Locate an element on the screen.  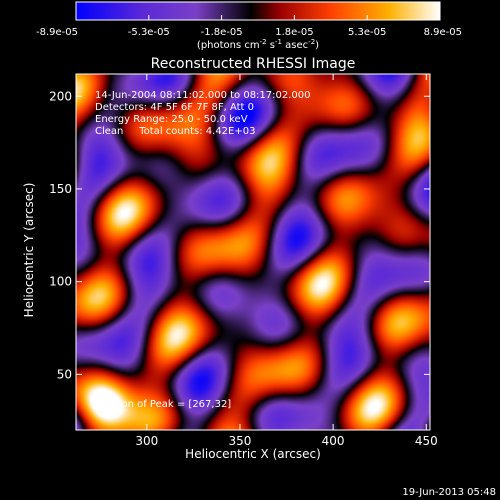
annotation-total-counts: Clean Total counts: 4.42E+03 is located at coordinates (175, 131).